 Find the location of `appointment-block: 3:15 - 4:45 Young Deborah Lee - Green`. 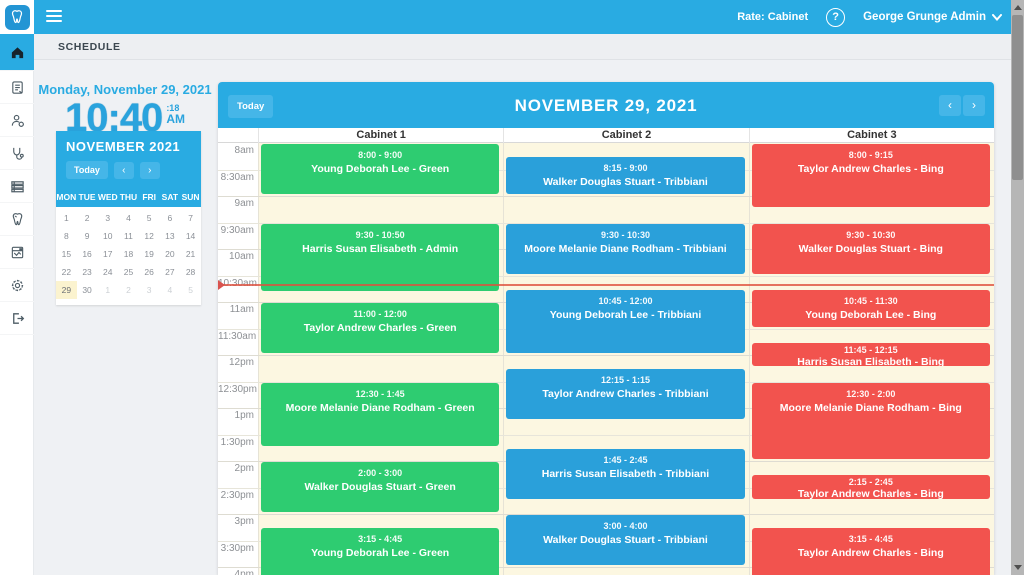

appointment-block: 3:15 - 4:45 Young Deborah Lee - Green is located at coordinates (380, 551).